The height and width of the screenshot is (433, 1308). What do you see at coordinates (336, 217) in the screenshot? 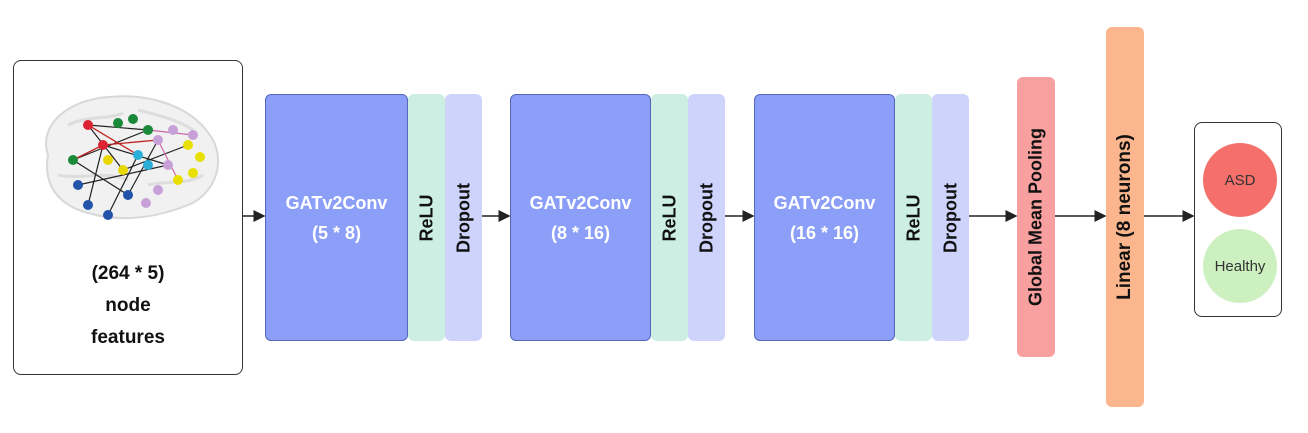
I see `gatv2conv-block-1: GATv2Conv (5 * 8)` at bounding box center [336, 217].